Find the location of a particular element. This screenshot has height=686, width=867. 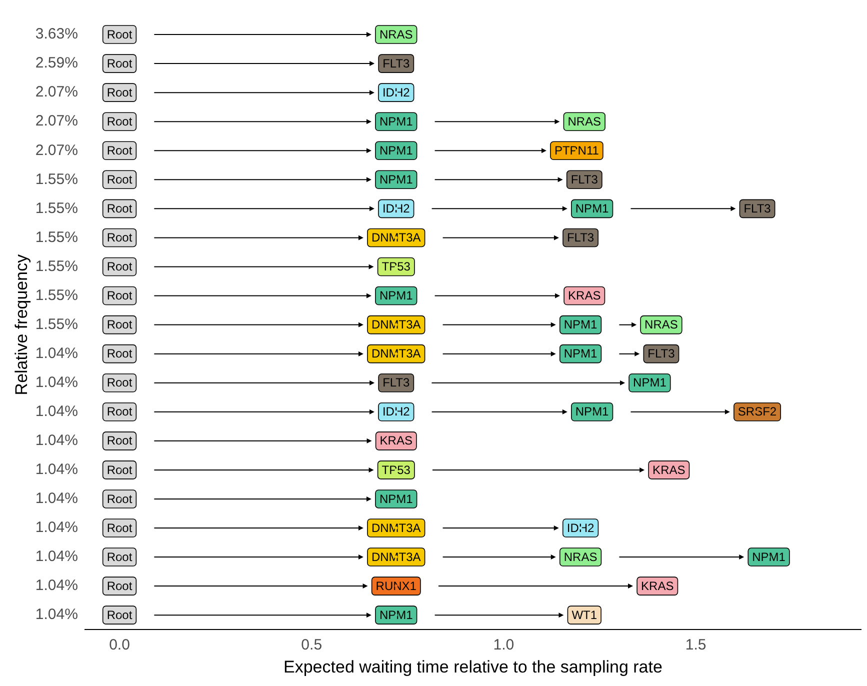

y-tick-label: 2.59% is located at coordinates (56, 63).